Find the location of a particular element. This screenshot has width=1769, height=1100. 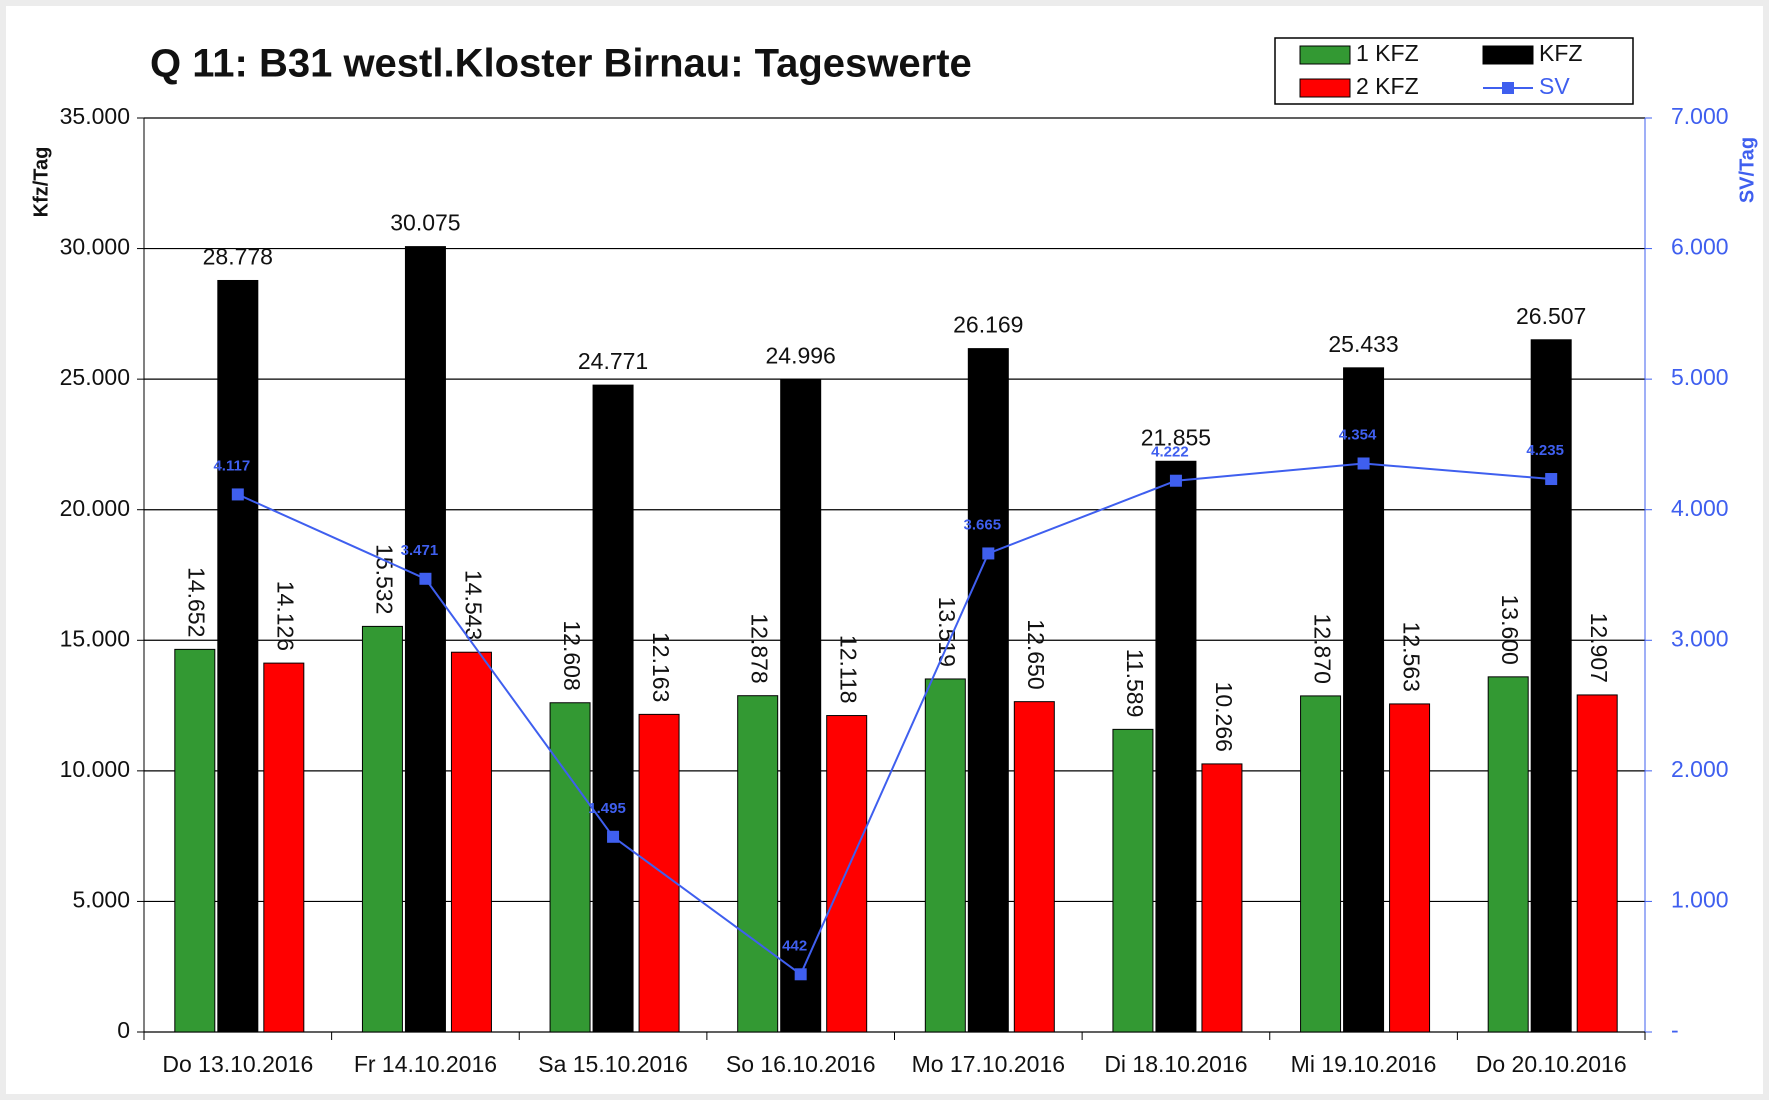

y2-tick-label: 7.000 is located at coordinates (1700, 116).